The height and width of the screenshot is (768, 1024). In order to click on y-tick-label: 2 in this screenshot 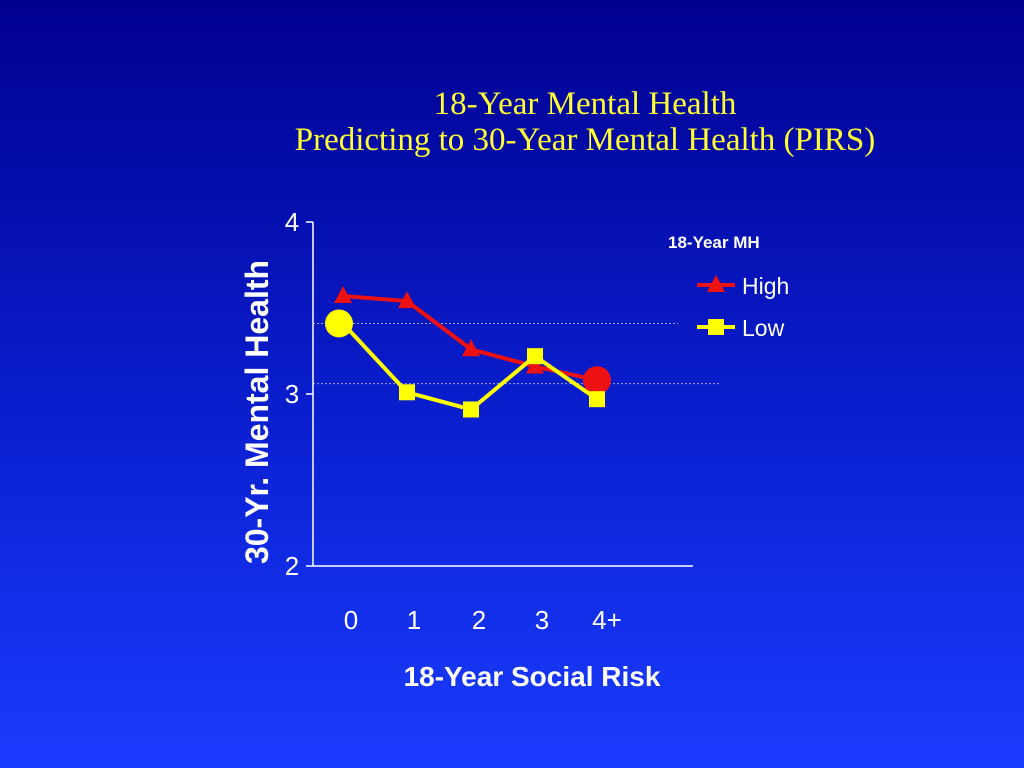, I will do `click(292, 566)`.